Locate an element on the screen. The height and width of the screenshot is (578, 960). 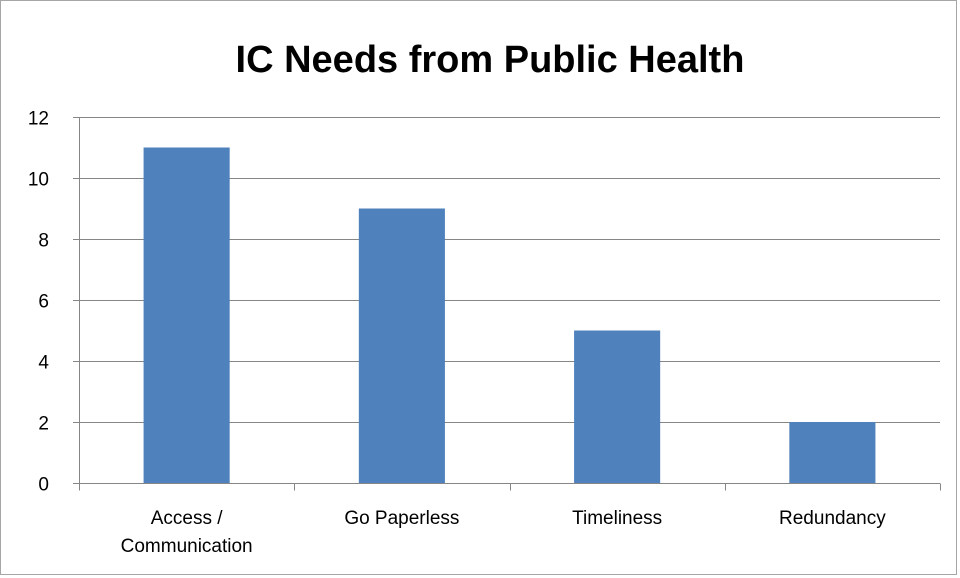
x-category-label-3: Redundancy is located at coordinates (832, 518).